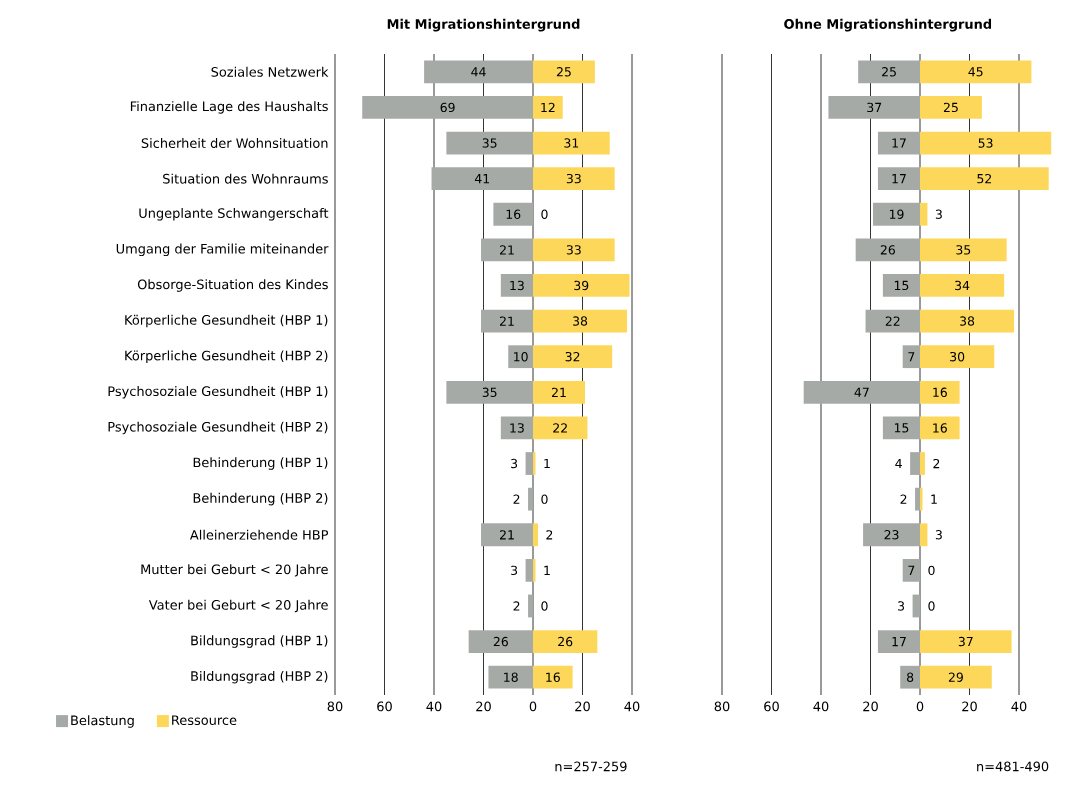 The height and width of the screenshot is (787, 1074). I want to click on data-label: 29, so click(955, 677).